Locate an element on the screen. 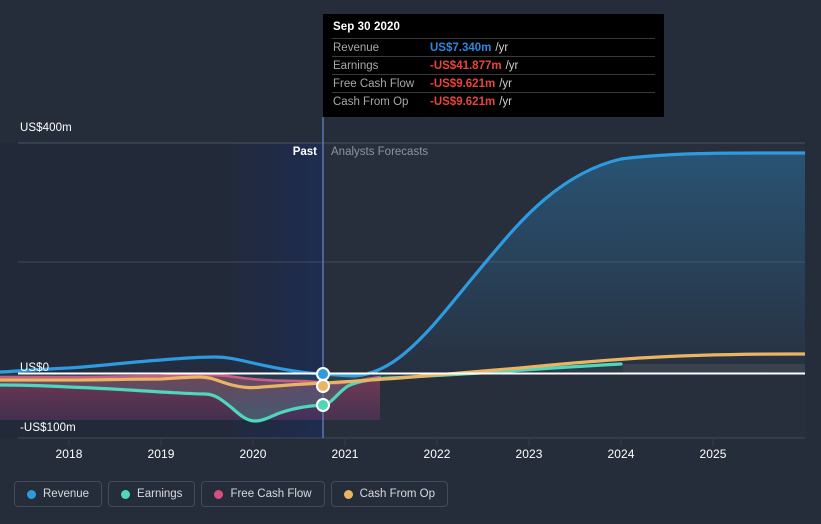  tooltip-value-earnings: -US$41.877m is located at coordinates (466, 65).